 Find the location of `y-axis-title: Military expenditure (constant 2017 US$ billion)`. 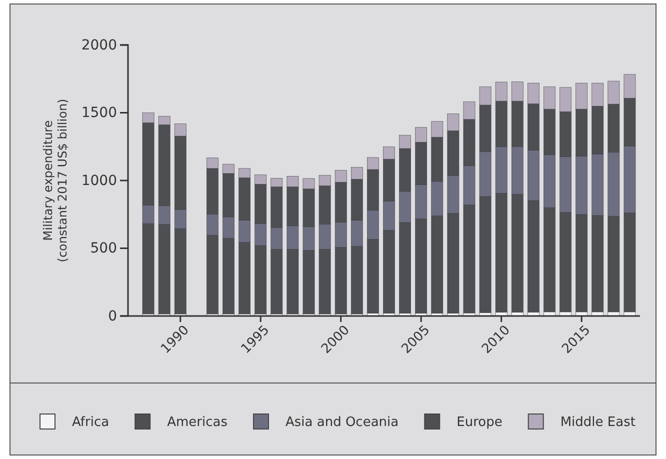

y-axis-title: Military expenditure (constant 2017 US$ billion) is located at coordinates (55, 180).